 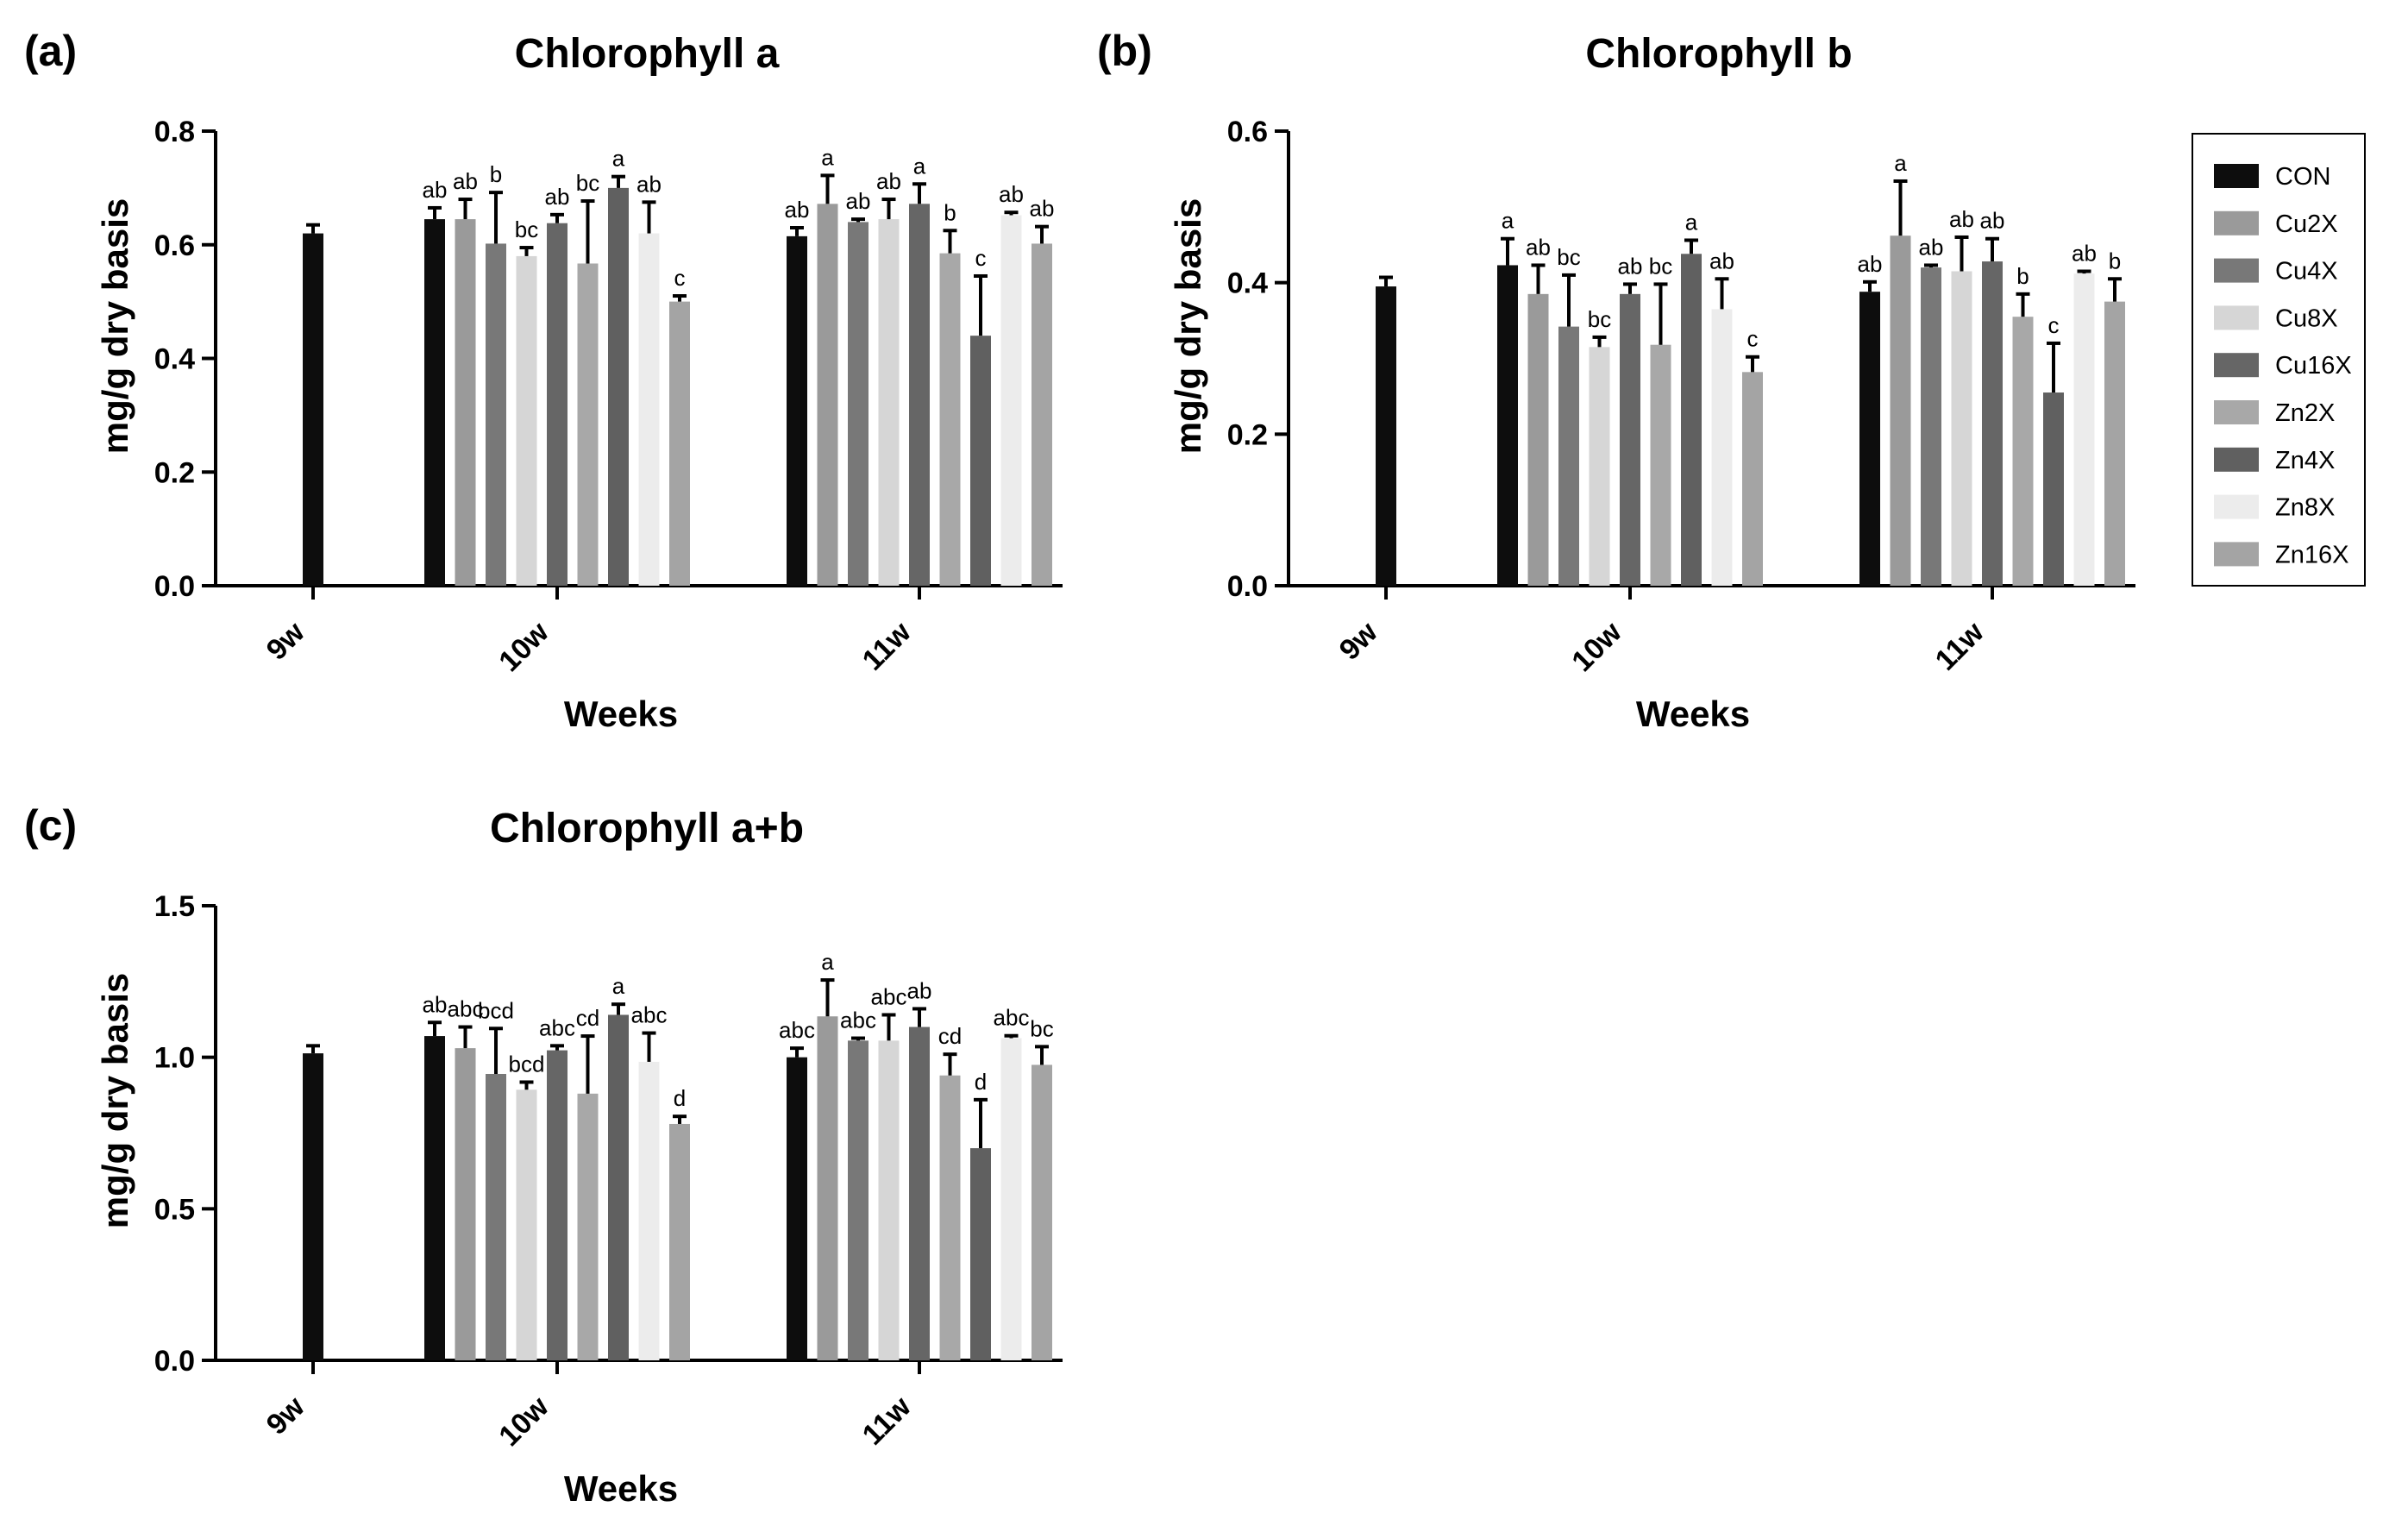 What do you see at coordinates (2305, 460) in the screenshot?
I see `legend-label-zn4x: Zn4X` at bounding box center [2305, 460].